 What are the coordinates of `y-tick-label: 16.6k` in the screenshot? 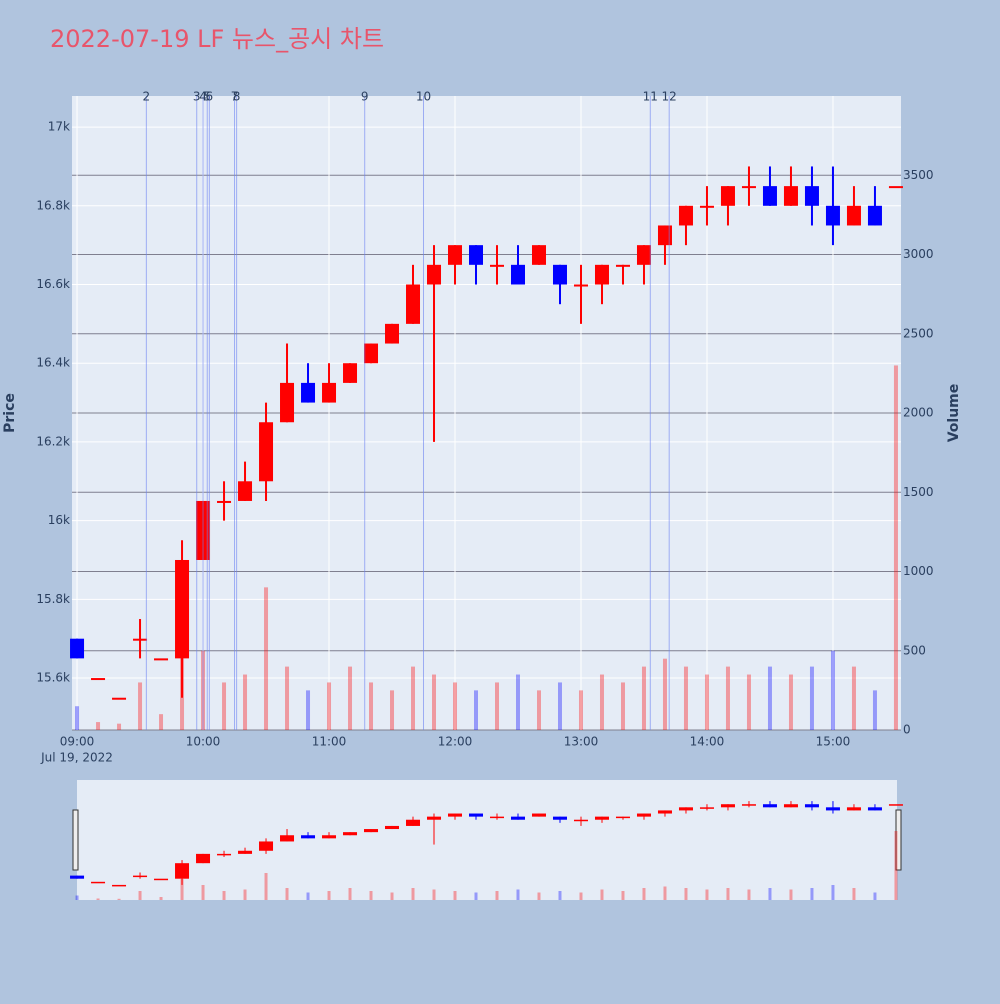 It's located at (53, 284).